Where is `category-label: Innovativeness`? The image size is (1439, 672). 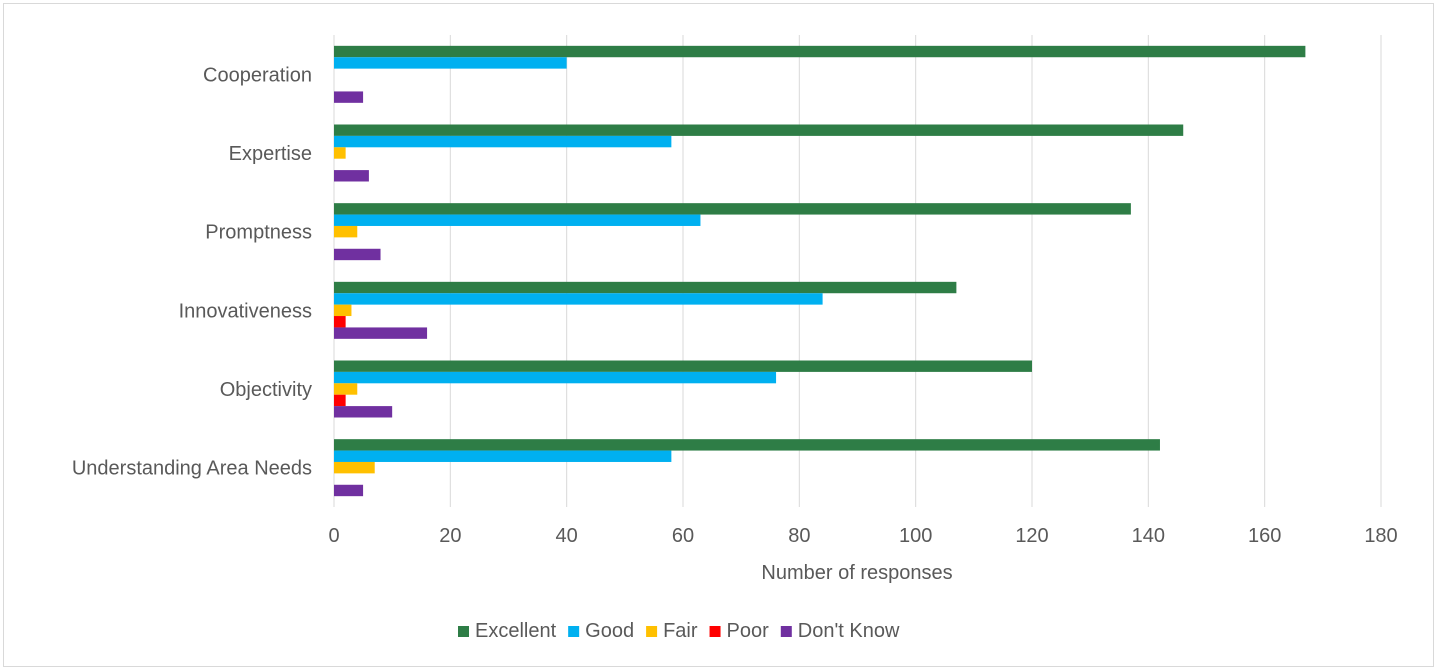
category-label: Innovativeness is located at coordinates (245, 311).